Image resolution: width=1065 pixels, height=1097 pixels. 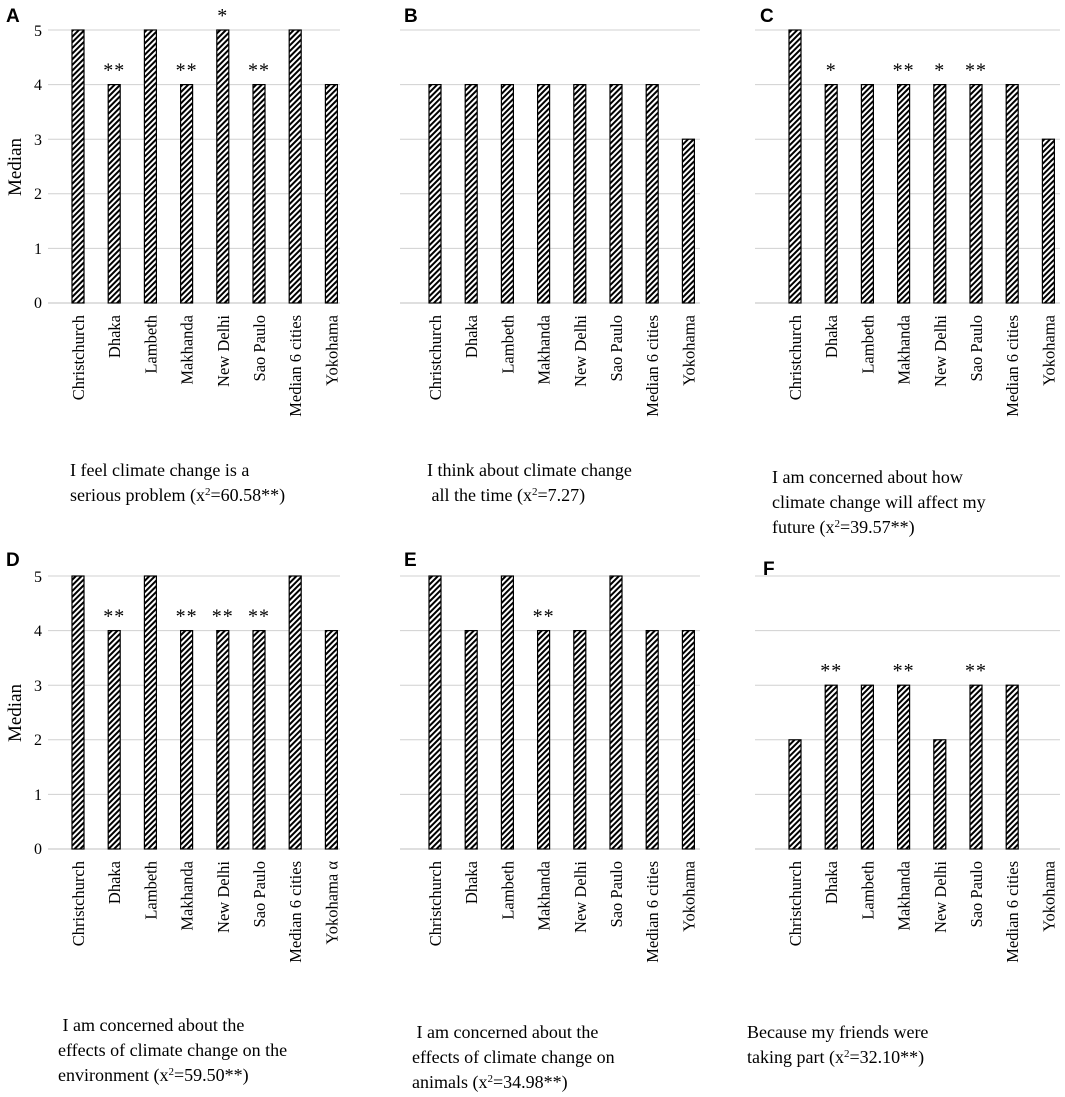 What do you see at coordinates (38, 631) in the screenshot?
I see `y-tick-bottom-4: 4` at bounding box center [38, 631].